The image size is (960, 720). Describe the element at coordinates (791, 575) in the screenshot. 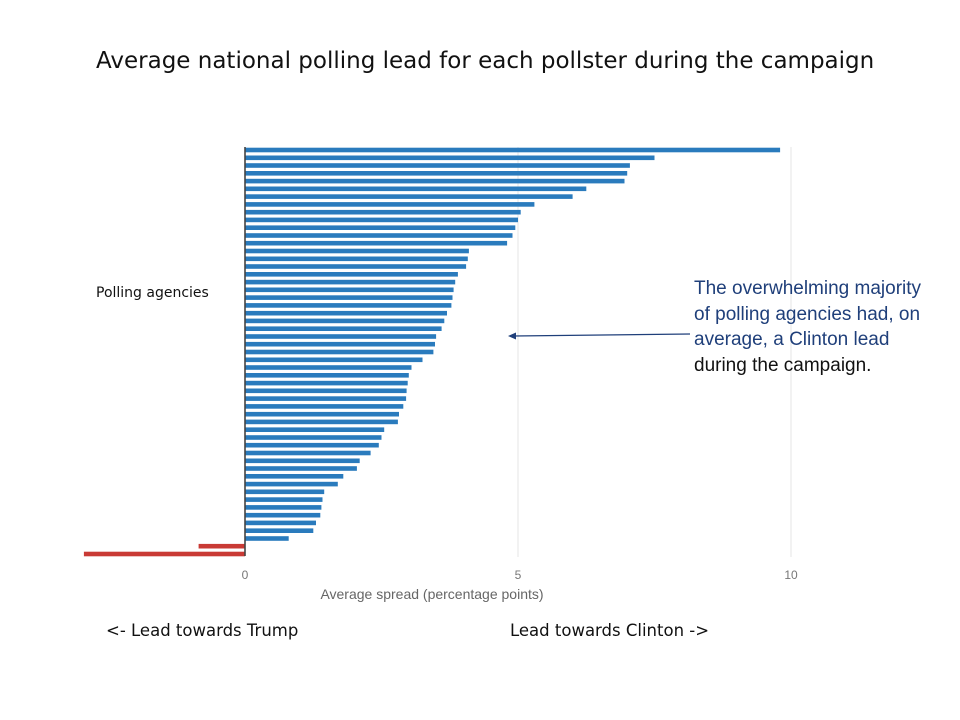

I see `x-tick-label: 10` at that location.